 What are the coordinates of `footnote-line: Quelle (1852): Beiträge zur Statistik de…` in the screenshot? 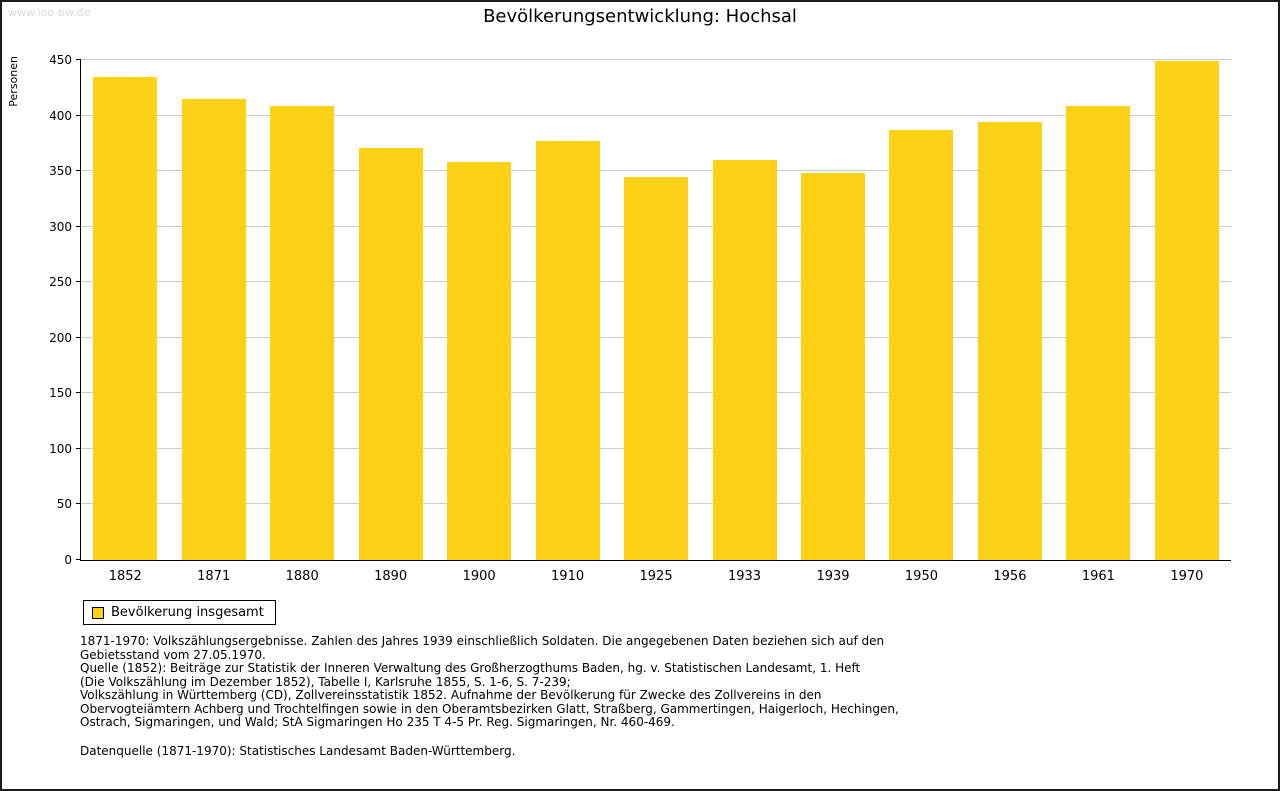 It's located at (470, 668).